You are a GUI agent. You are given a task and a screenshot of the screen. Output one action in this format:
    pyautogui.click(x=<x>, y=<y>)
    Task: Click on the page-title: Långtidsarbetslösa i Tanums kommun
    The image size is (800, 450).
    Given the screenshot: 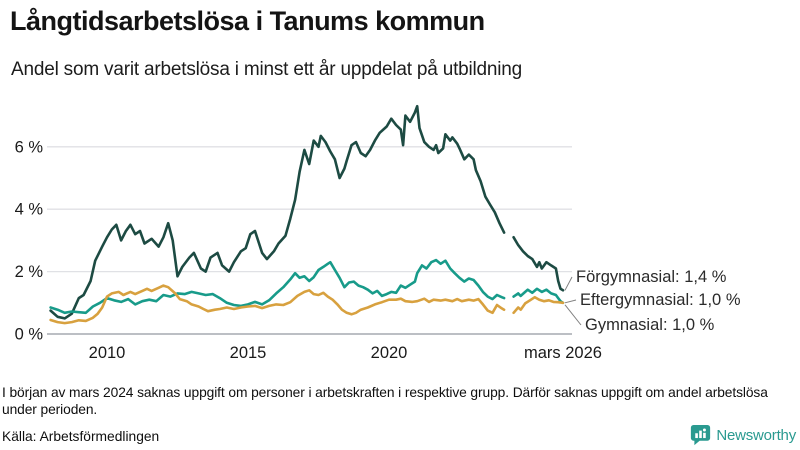 What is the action you would take?
    pyautogui.click(x=247, y=21)
    